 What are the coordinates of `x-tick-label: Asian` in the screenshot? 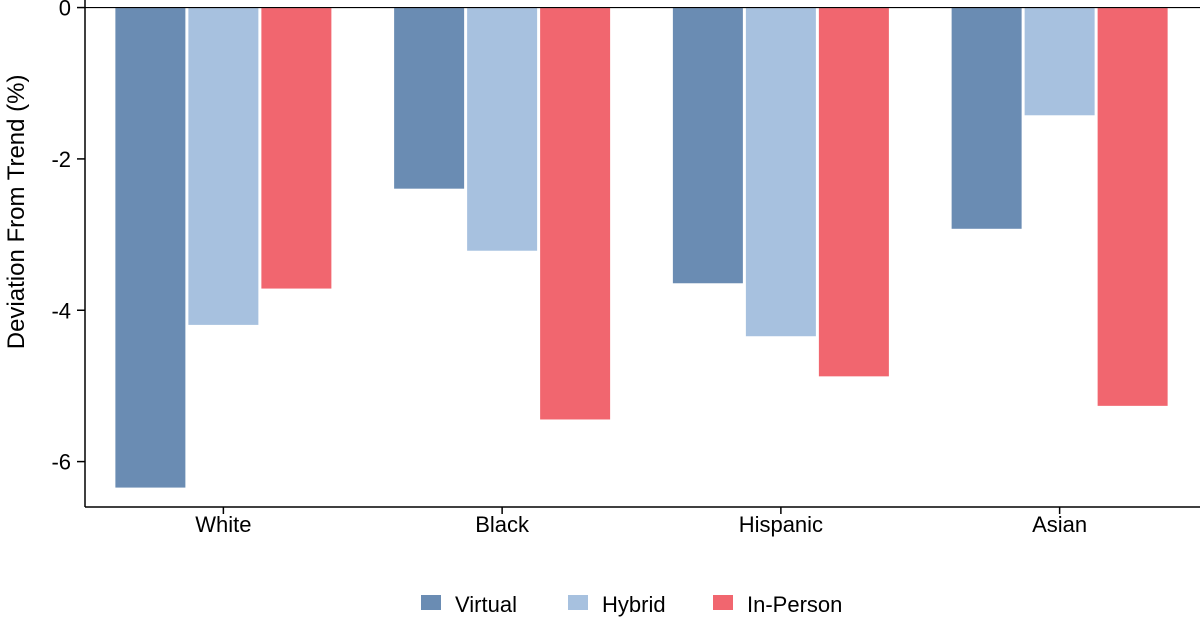 It's located at (1059, 524).